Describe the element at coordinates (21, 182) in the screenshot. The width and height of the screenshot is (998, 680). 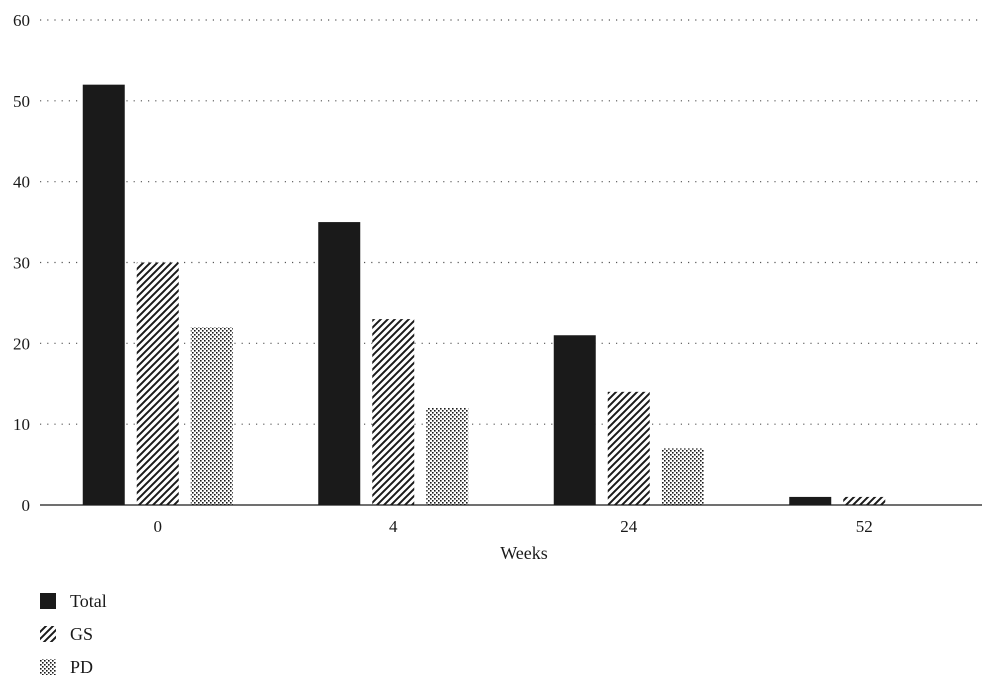
I see `y-tick-label: 40` at that location.